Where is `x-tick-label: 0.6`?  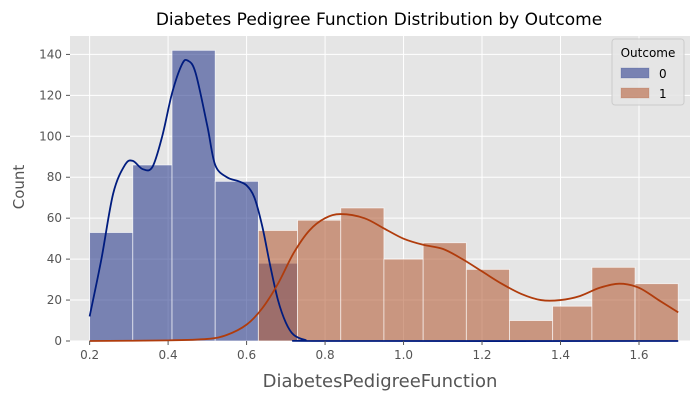
x-tick-label: 0.6 is located at coordinates (246, 355).